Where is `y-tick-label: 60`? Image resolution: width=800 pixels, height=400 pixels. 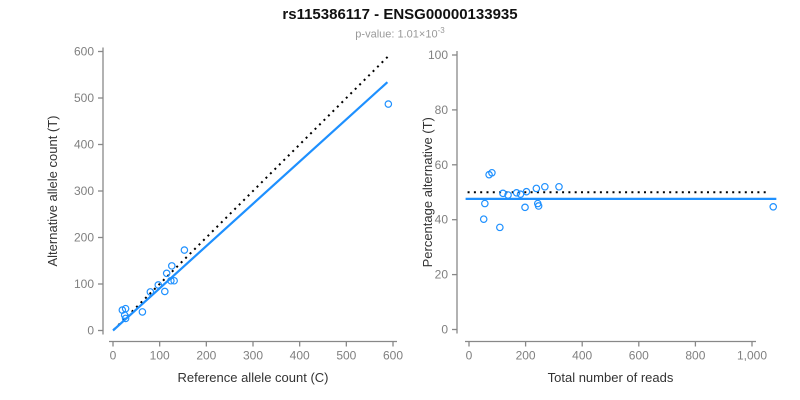 y-tick-label: 60 is located at coordinates (442, 165).